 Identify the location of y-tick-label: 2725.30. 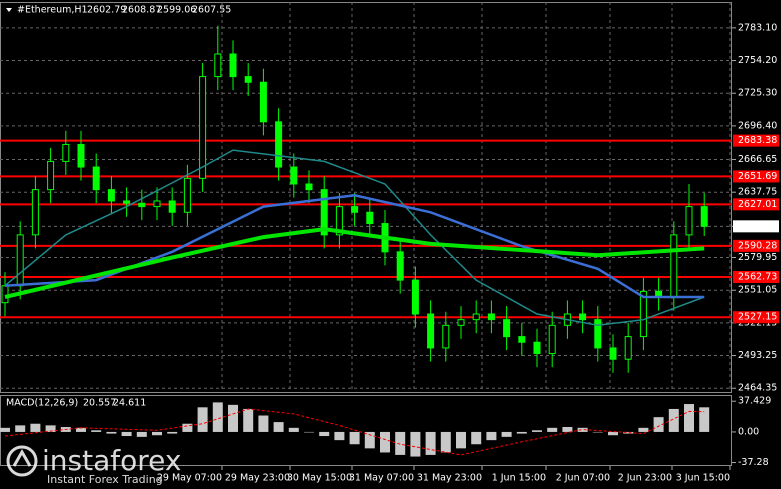
(757, 93).